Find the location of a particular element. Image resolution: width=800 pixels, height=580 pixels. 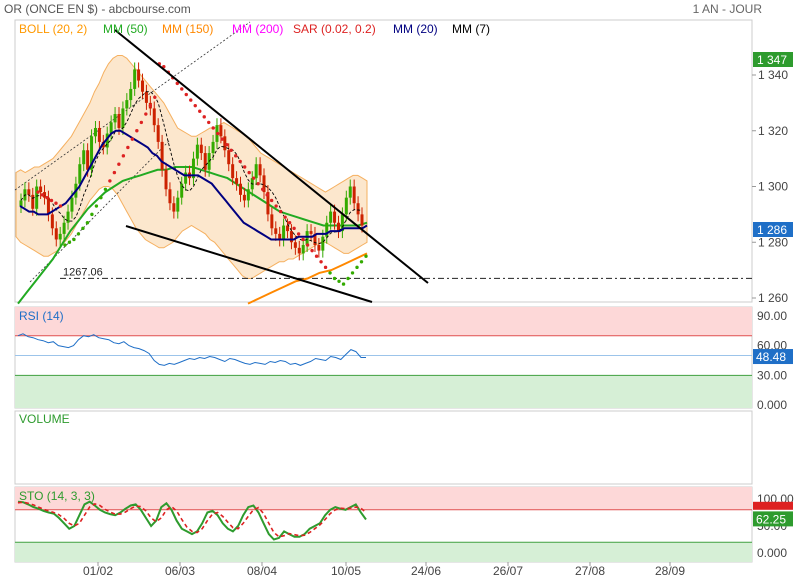

mm7-line is located at coordinates (191, 168).